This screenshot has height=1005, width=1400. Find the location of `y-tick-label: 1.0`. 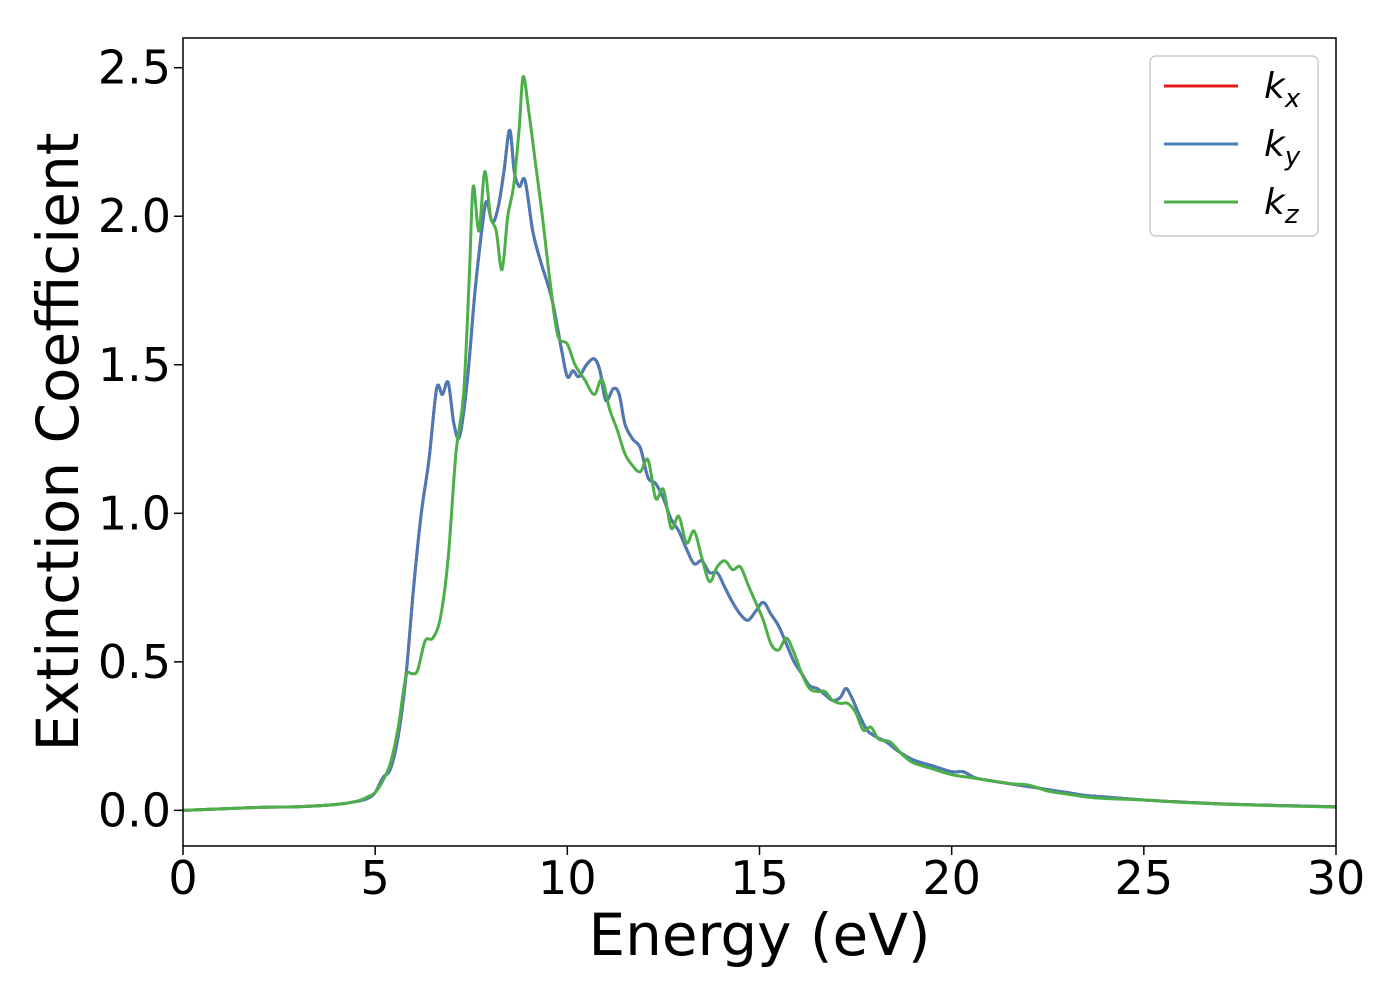

y-tick-label: 1.0 is located at coordinates (134, 513).